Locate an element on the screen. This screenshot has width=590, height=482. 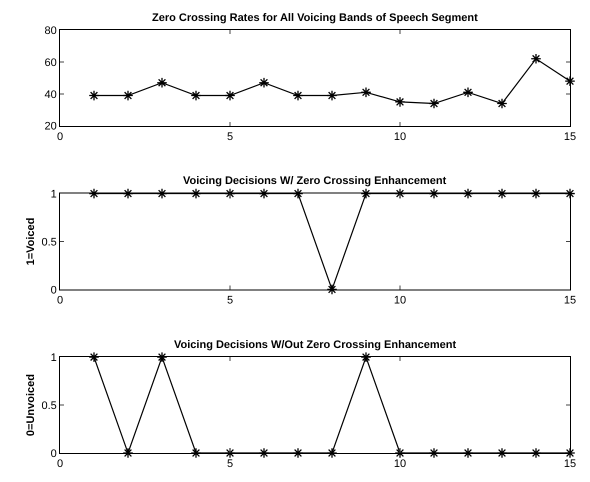
y-tick-label: 60 is located at coordinates (50, 62).